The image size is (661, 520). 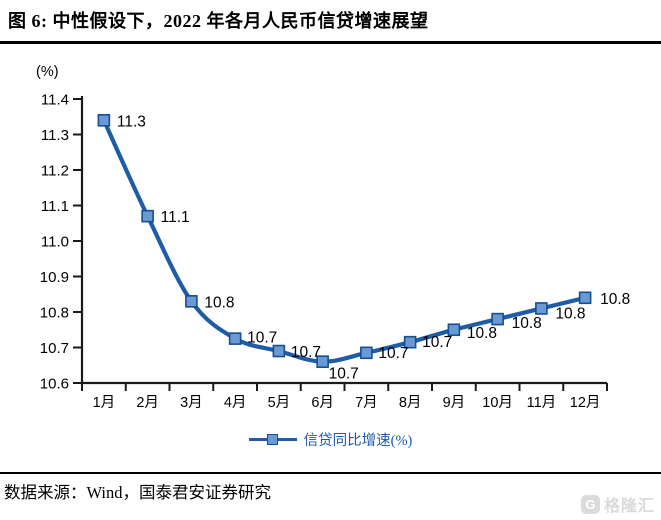 I want to click on x-tick-label: 2月, so click(x=147, y=403).